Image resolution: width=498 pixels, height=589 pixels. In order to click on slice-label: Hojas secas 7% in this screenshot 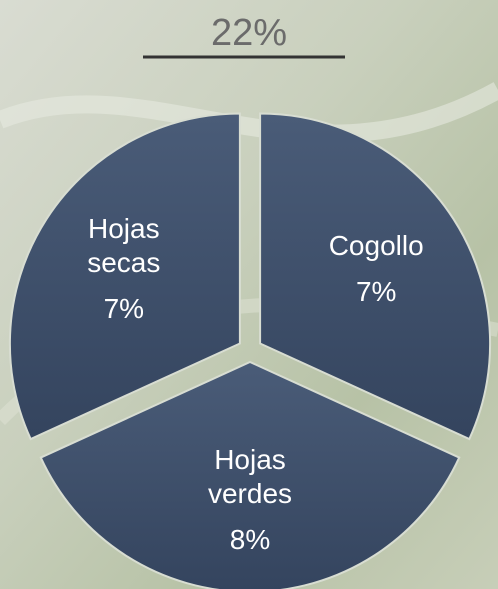, I will do `click(124, 269)`.